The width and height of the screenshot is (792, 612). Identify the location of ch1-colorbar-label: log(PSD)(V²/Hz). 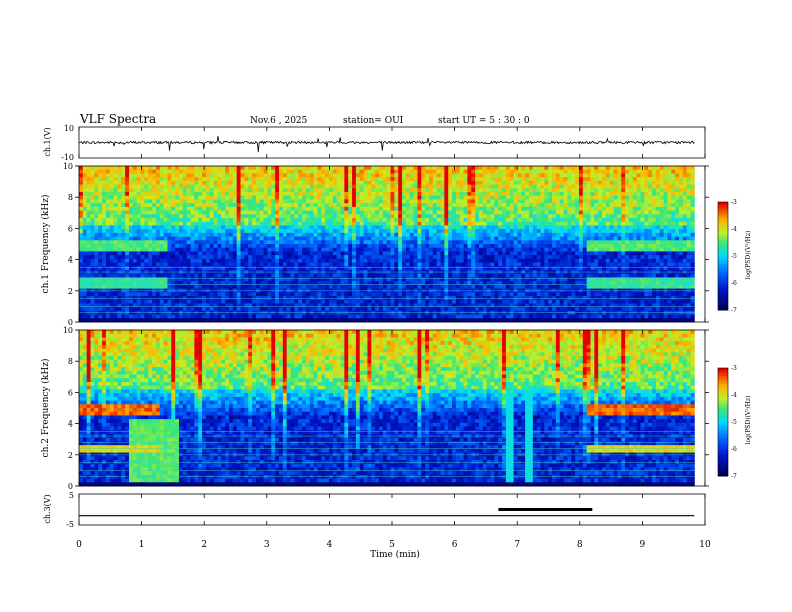
(748, 255).